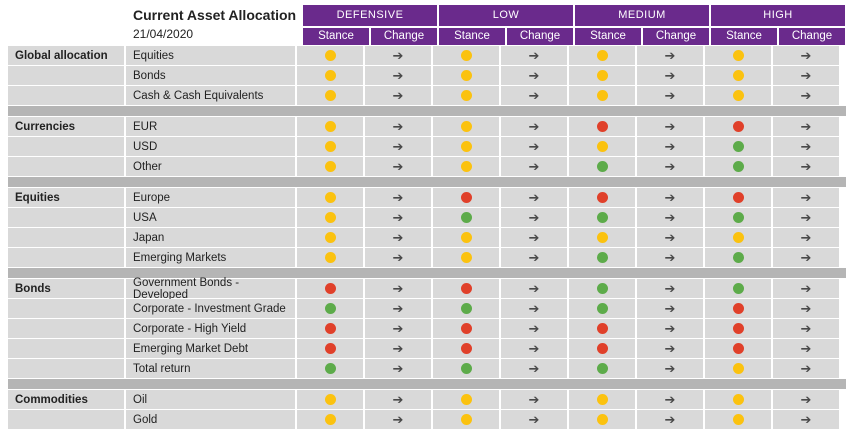 The height and width of the screenshot is (432, 852). I want to click on profile-header-medium: MEDIUM, so click(642, 15).